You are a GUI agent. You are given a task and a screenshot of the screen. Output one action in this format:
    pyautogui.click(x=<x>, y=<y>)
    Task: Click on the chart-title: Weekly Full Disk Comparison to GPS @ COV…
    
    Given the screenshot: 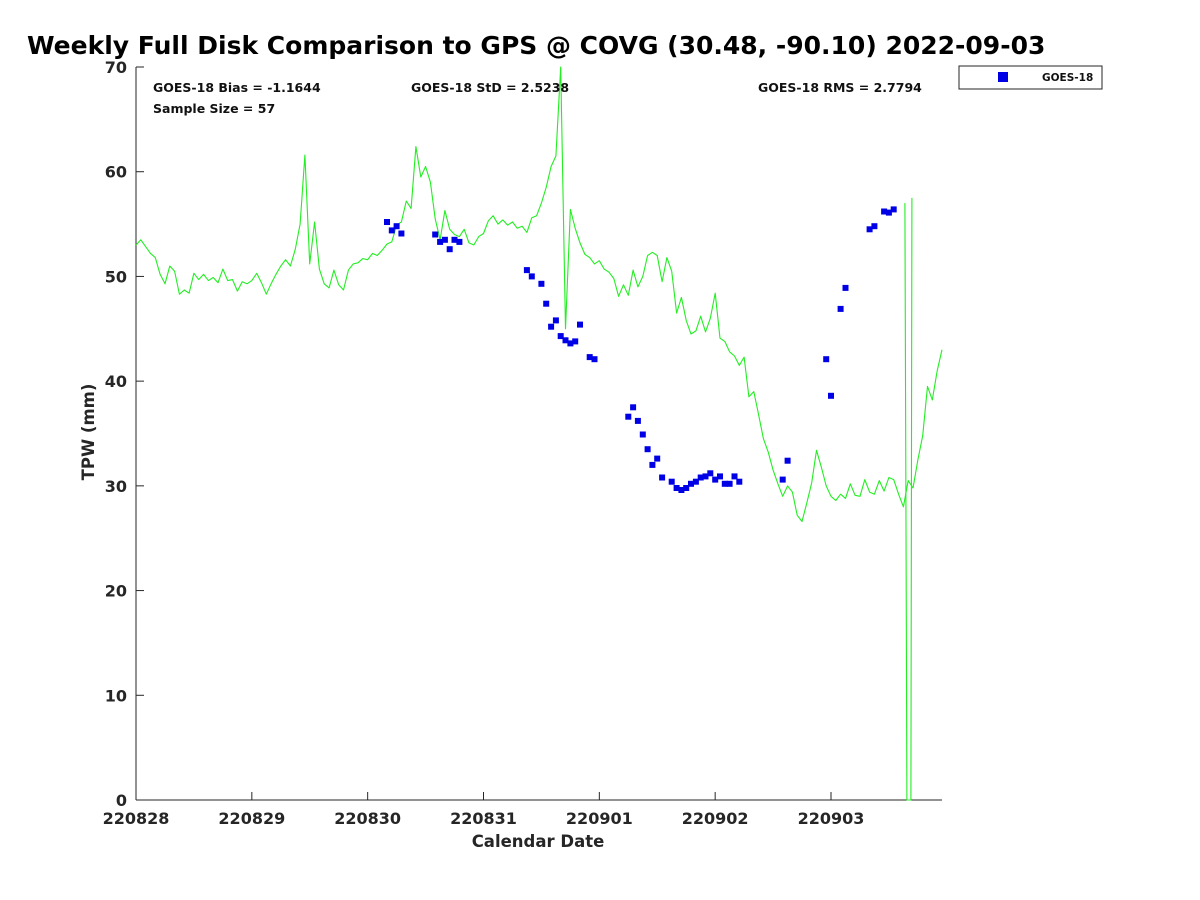 What is the action you would take?
    pyautogui.click(x=536, y=45)
    